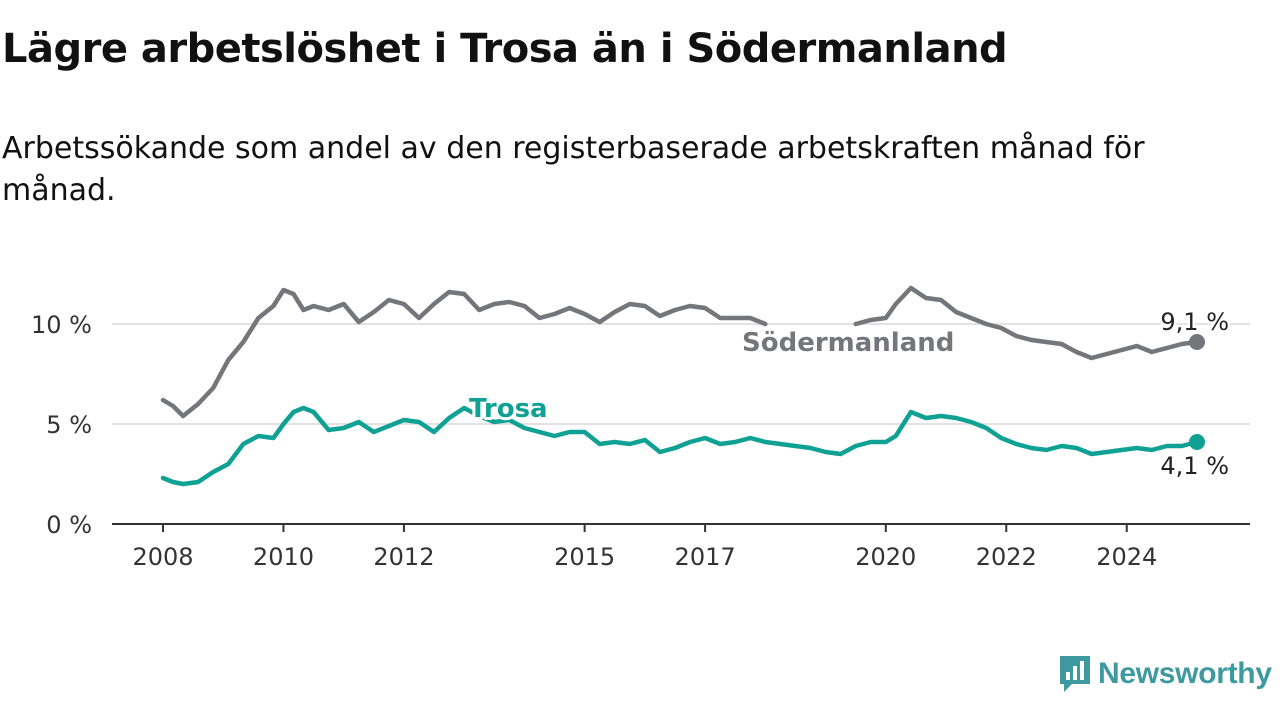  I want to click on x-tick-label: 2010, so click(283, 557).